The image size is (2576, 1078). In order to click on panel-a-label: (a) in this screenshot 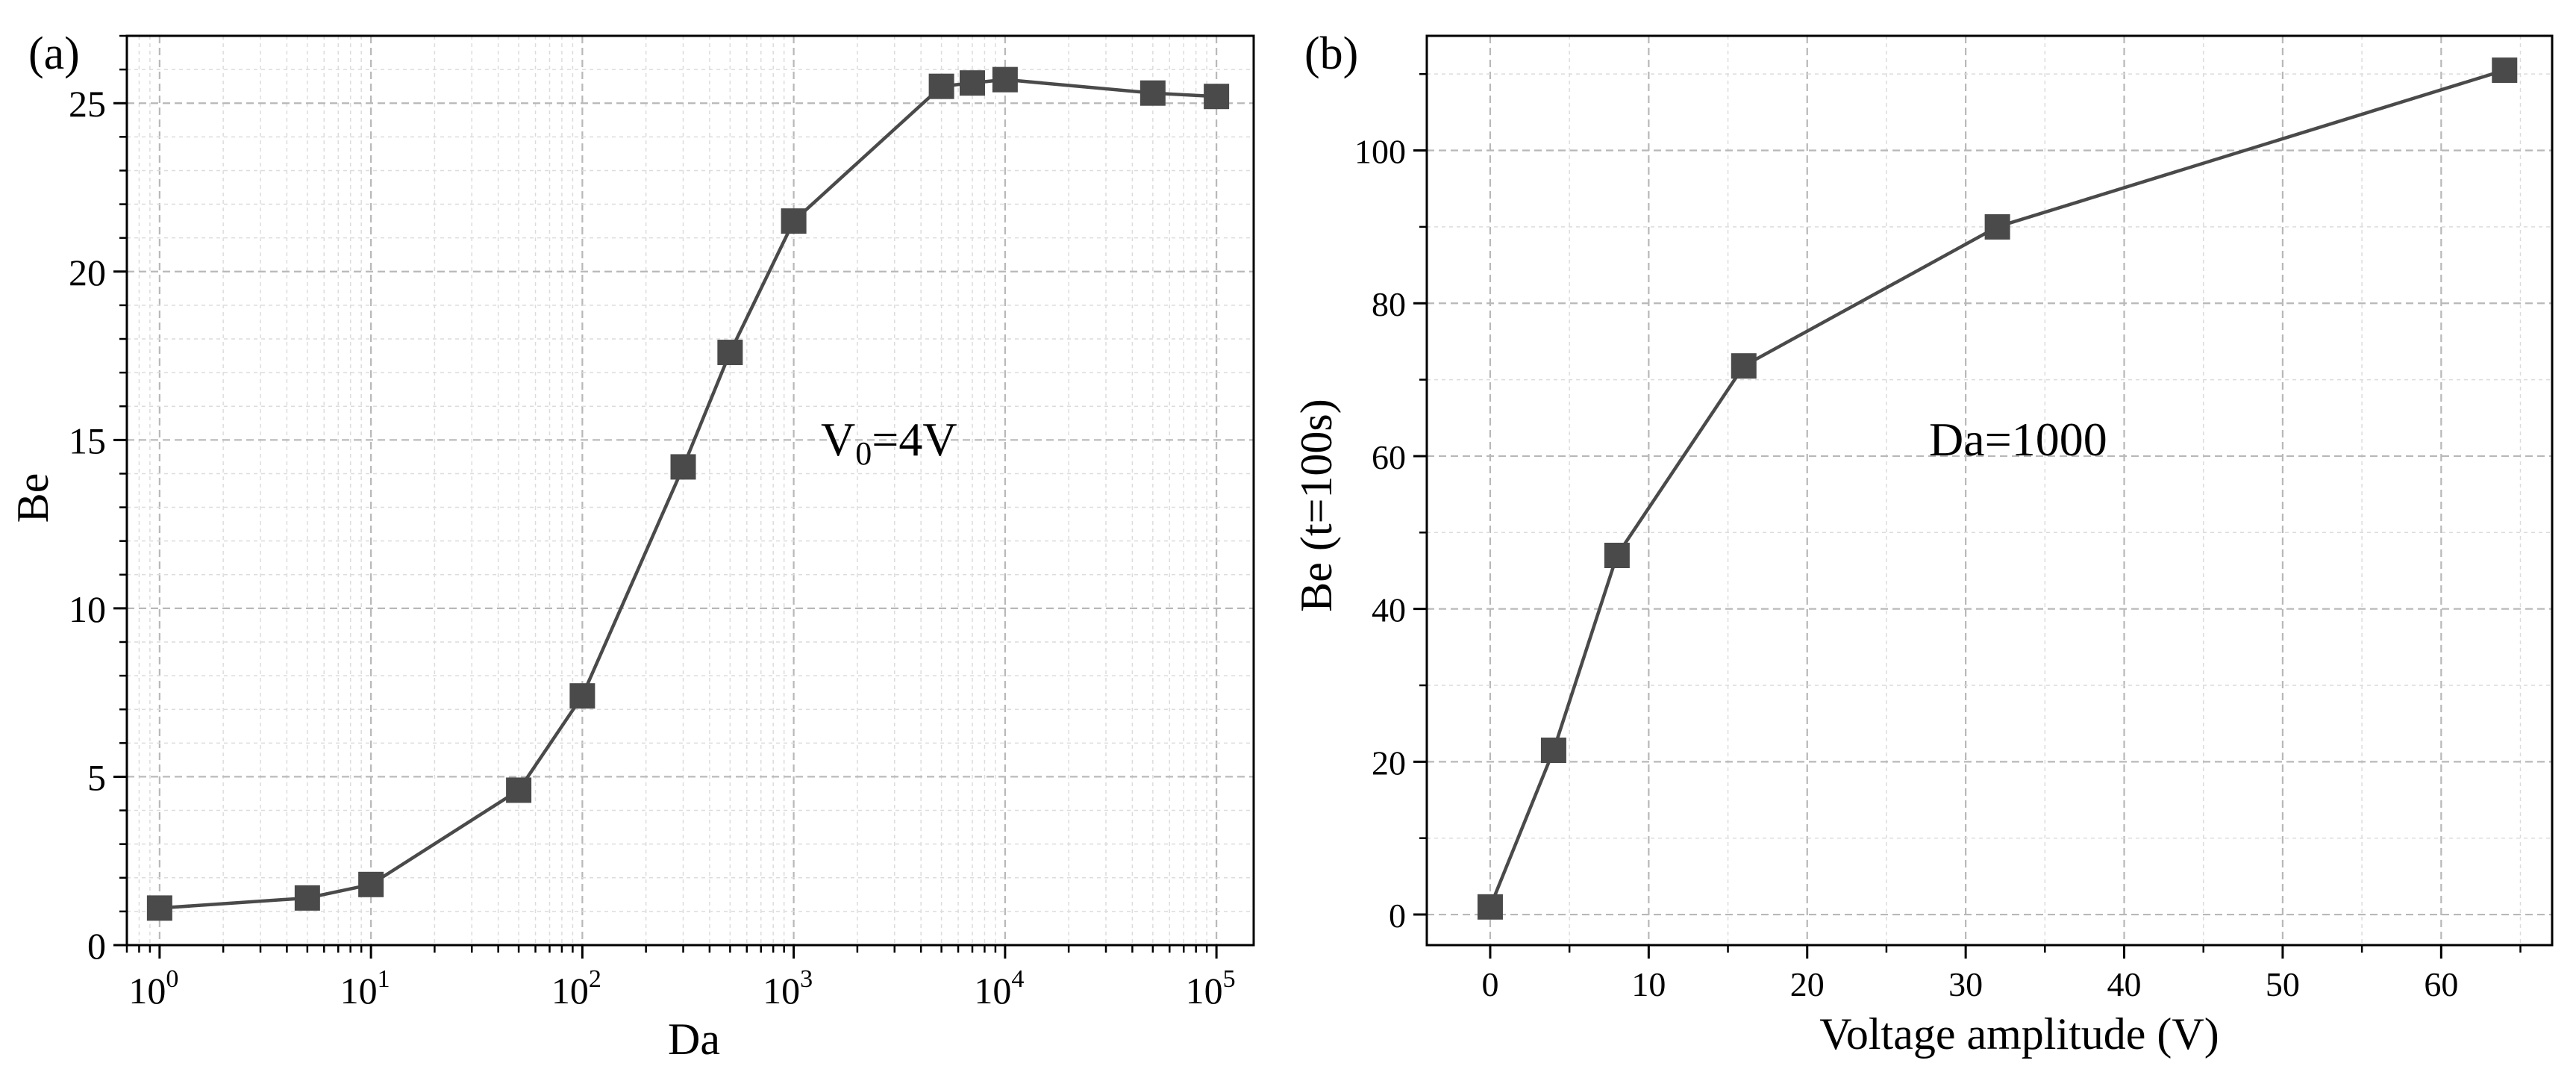, I will do `click(54, 53)`.